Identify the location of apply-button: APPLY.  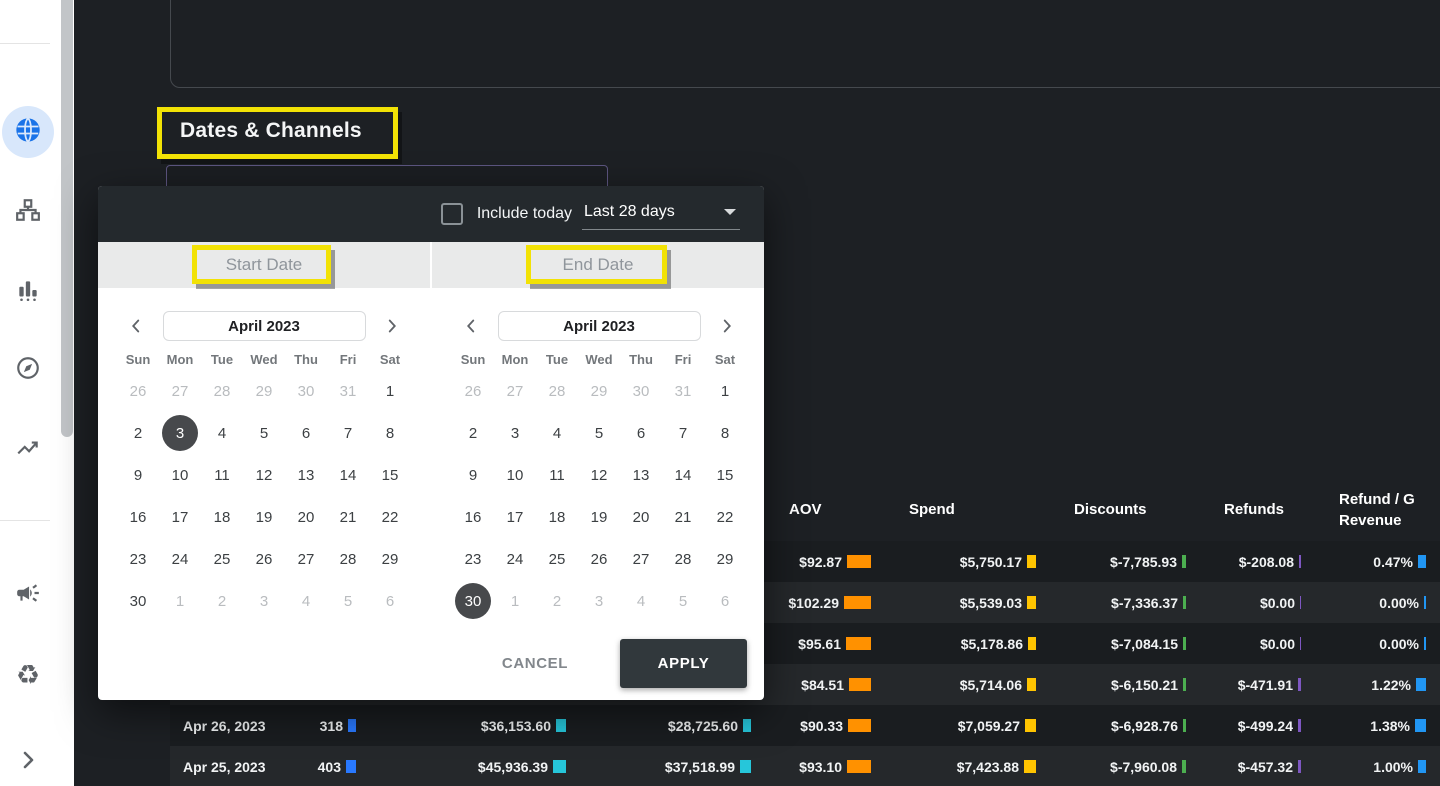
(683, 663).